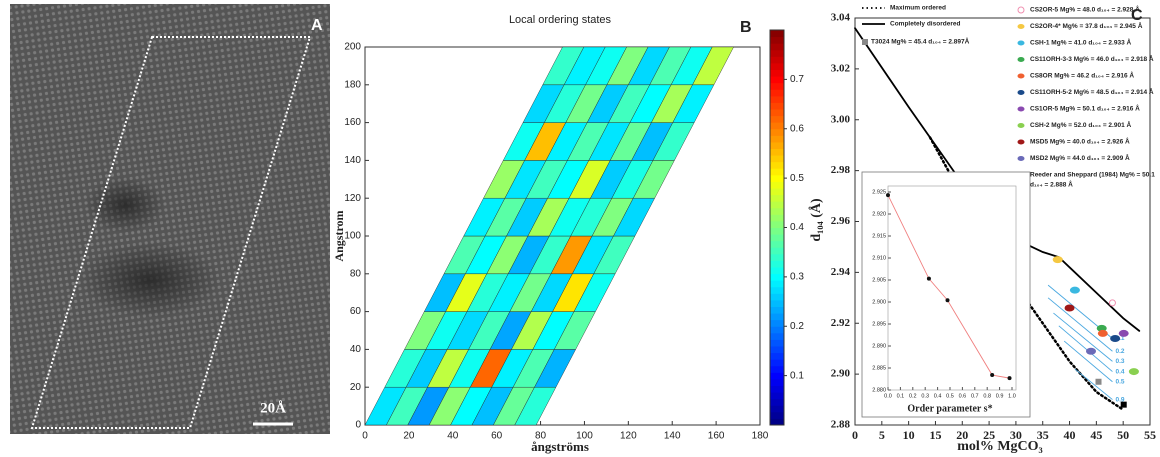 This screenshot has height=457, width=1160. What do you see at coordinates (1012, 396) in the screenshot?
I see `inset-x-tick-label: 1.0` at bounding box center [1012, 396].